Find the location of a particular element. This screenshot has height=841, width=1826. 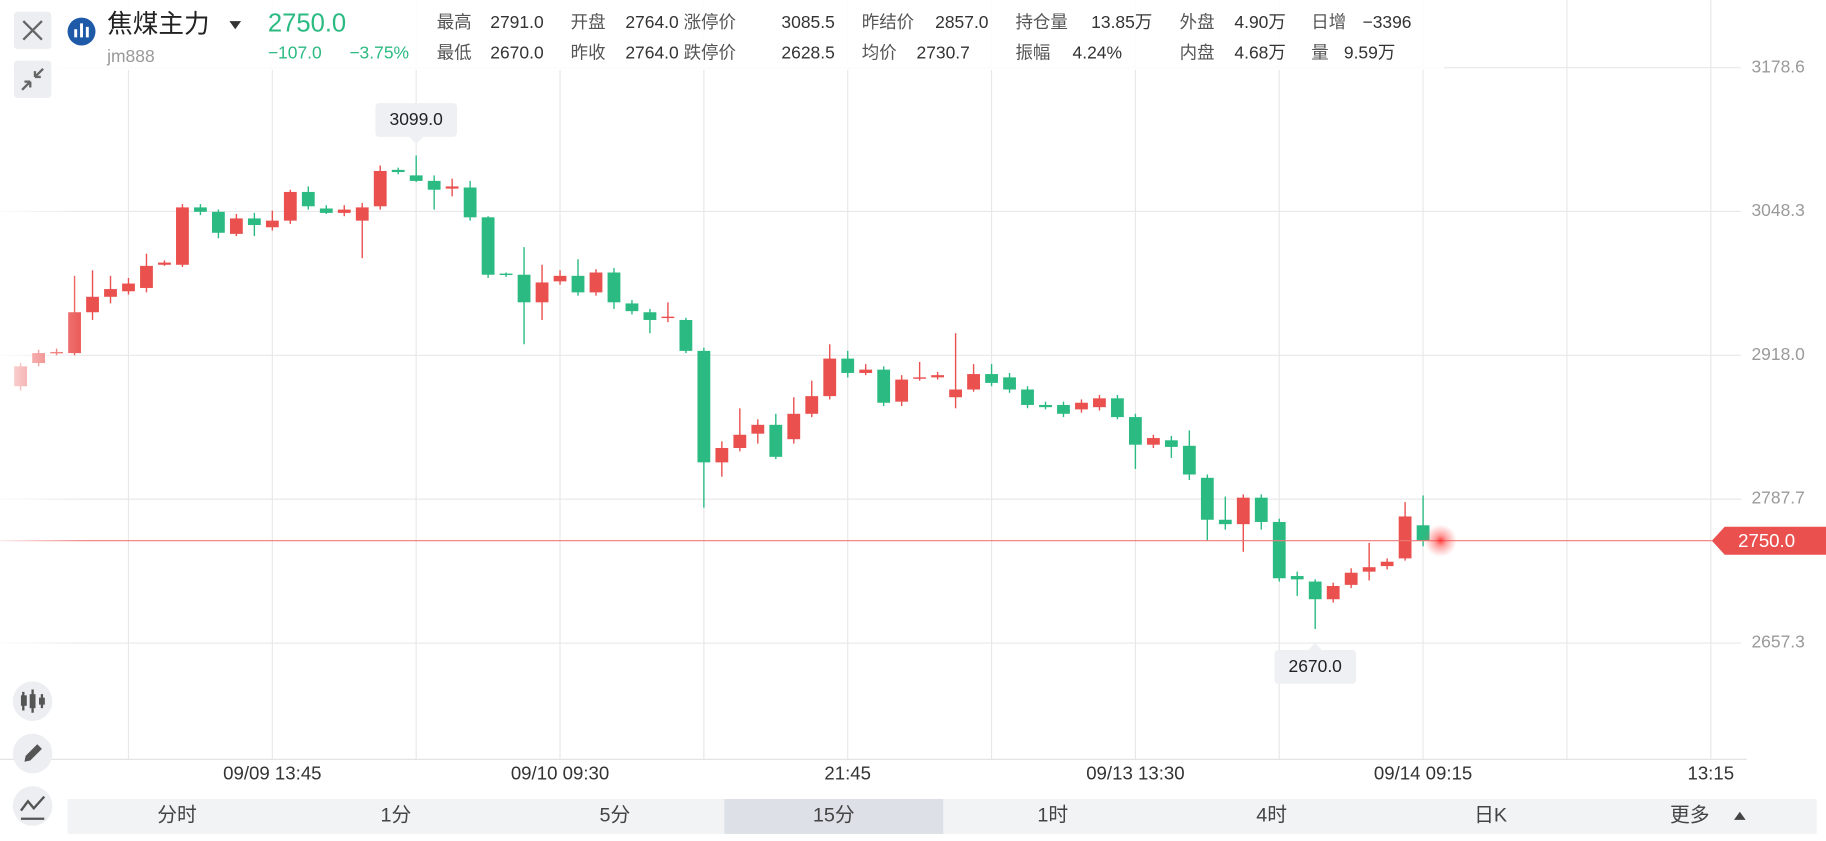

tool-draw-icon is located at coordinates (33, 753).